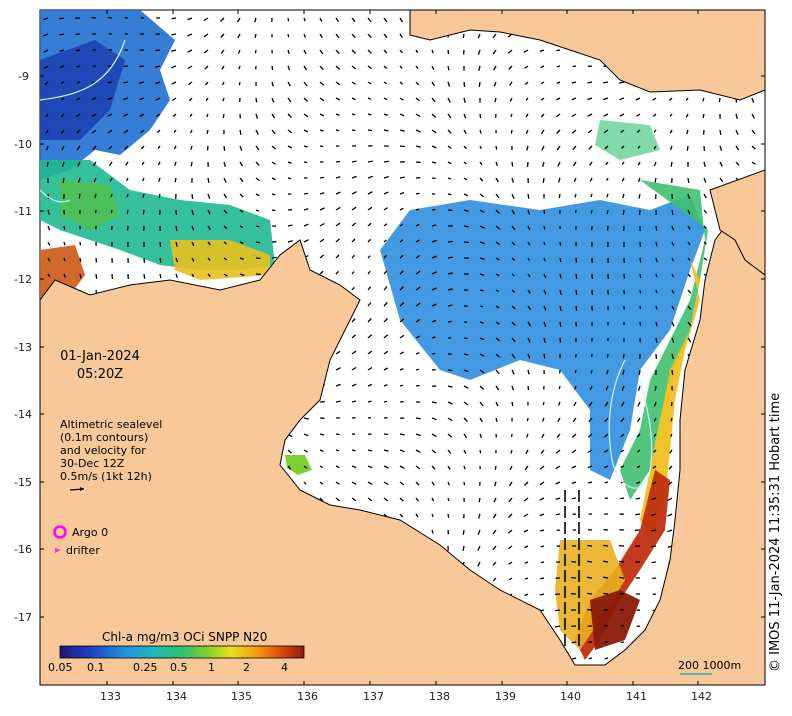 This screenshot has height=716, width=792. I want to click on date-text: 01-Jan-2024, so click(100, 356).